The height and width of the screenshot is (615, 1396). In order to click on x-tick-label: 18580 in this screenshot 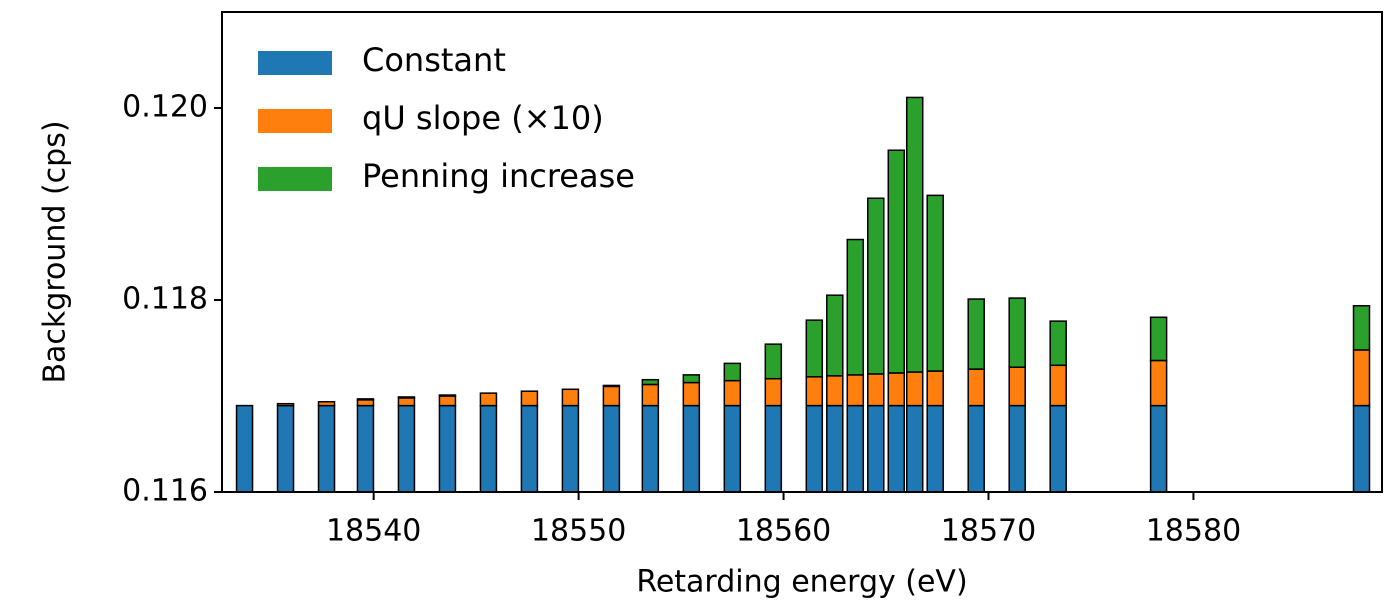, I will do `click(1193, 531)`.